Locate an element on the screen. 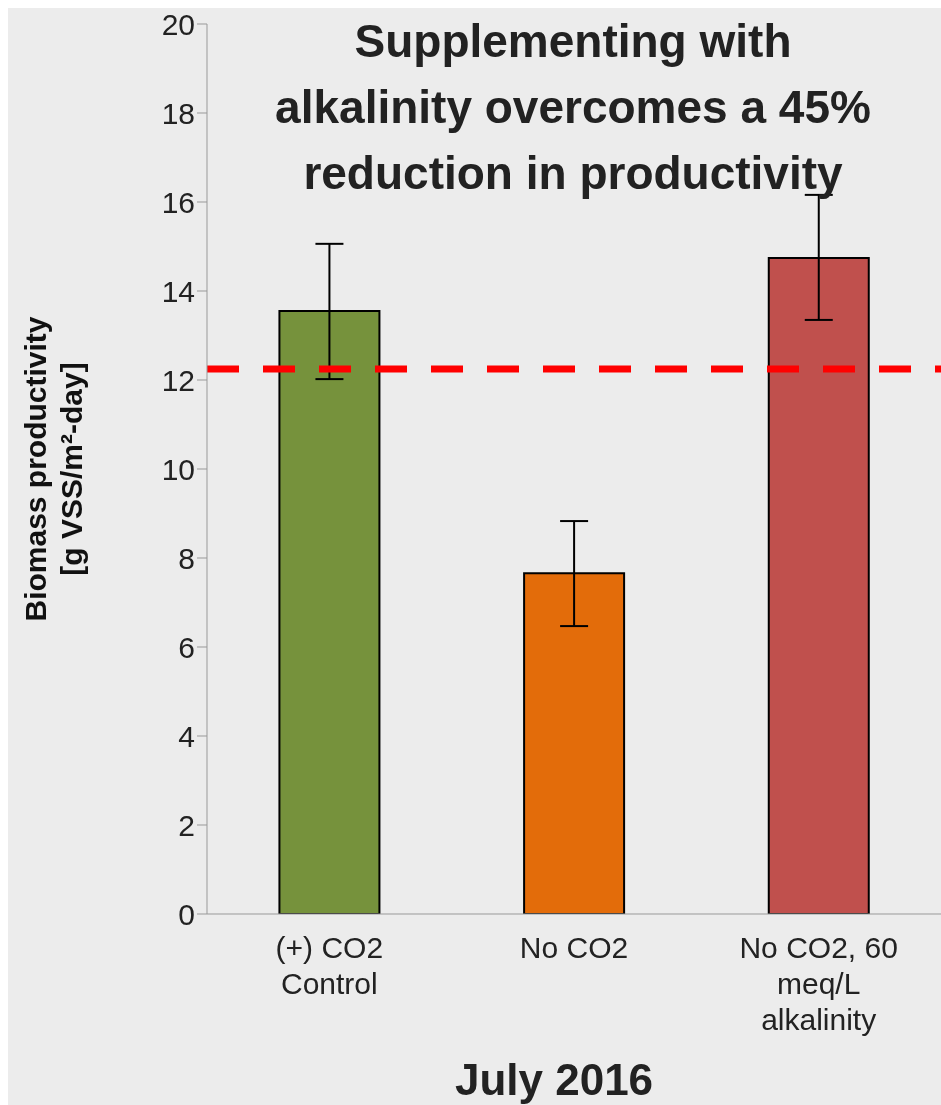 The height and width of the screenshot is (1105, 941). text: Supplementing with alkalinity overcomes a 45% reduction in productivity is located at coordinates (573, 107).